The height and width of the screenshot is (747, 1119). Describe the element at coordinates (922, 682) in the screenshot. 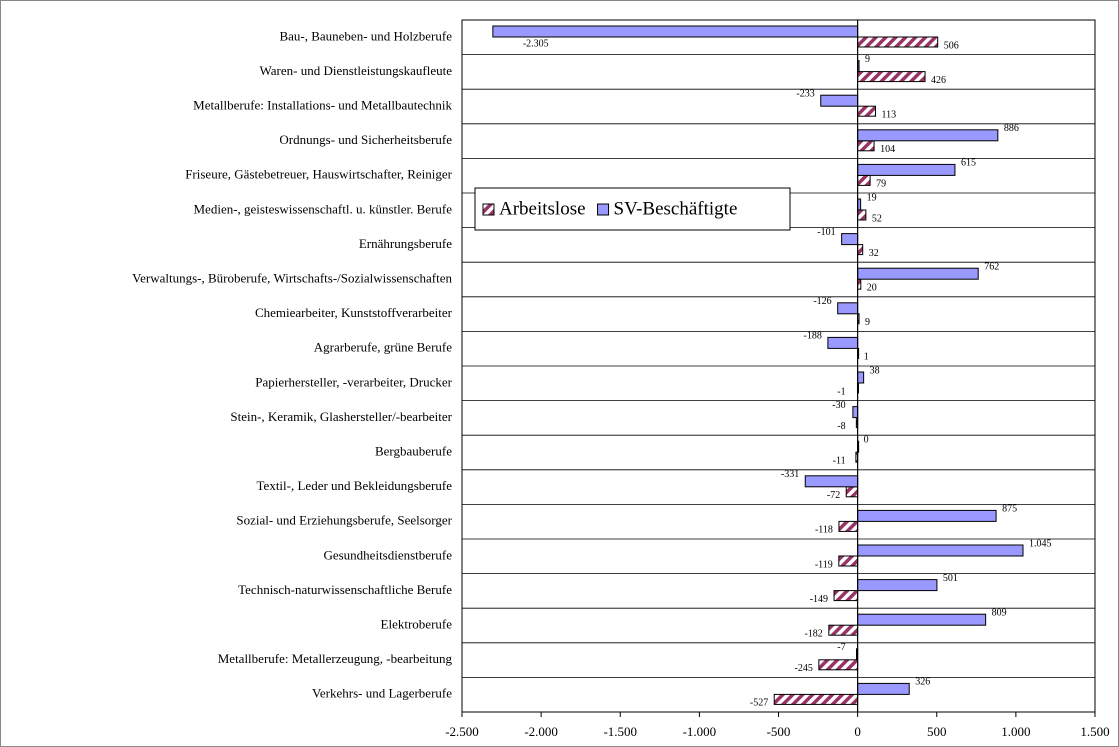

I see `value-label: 326` at that location.